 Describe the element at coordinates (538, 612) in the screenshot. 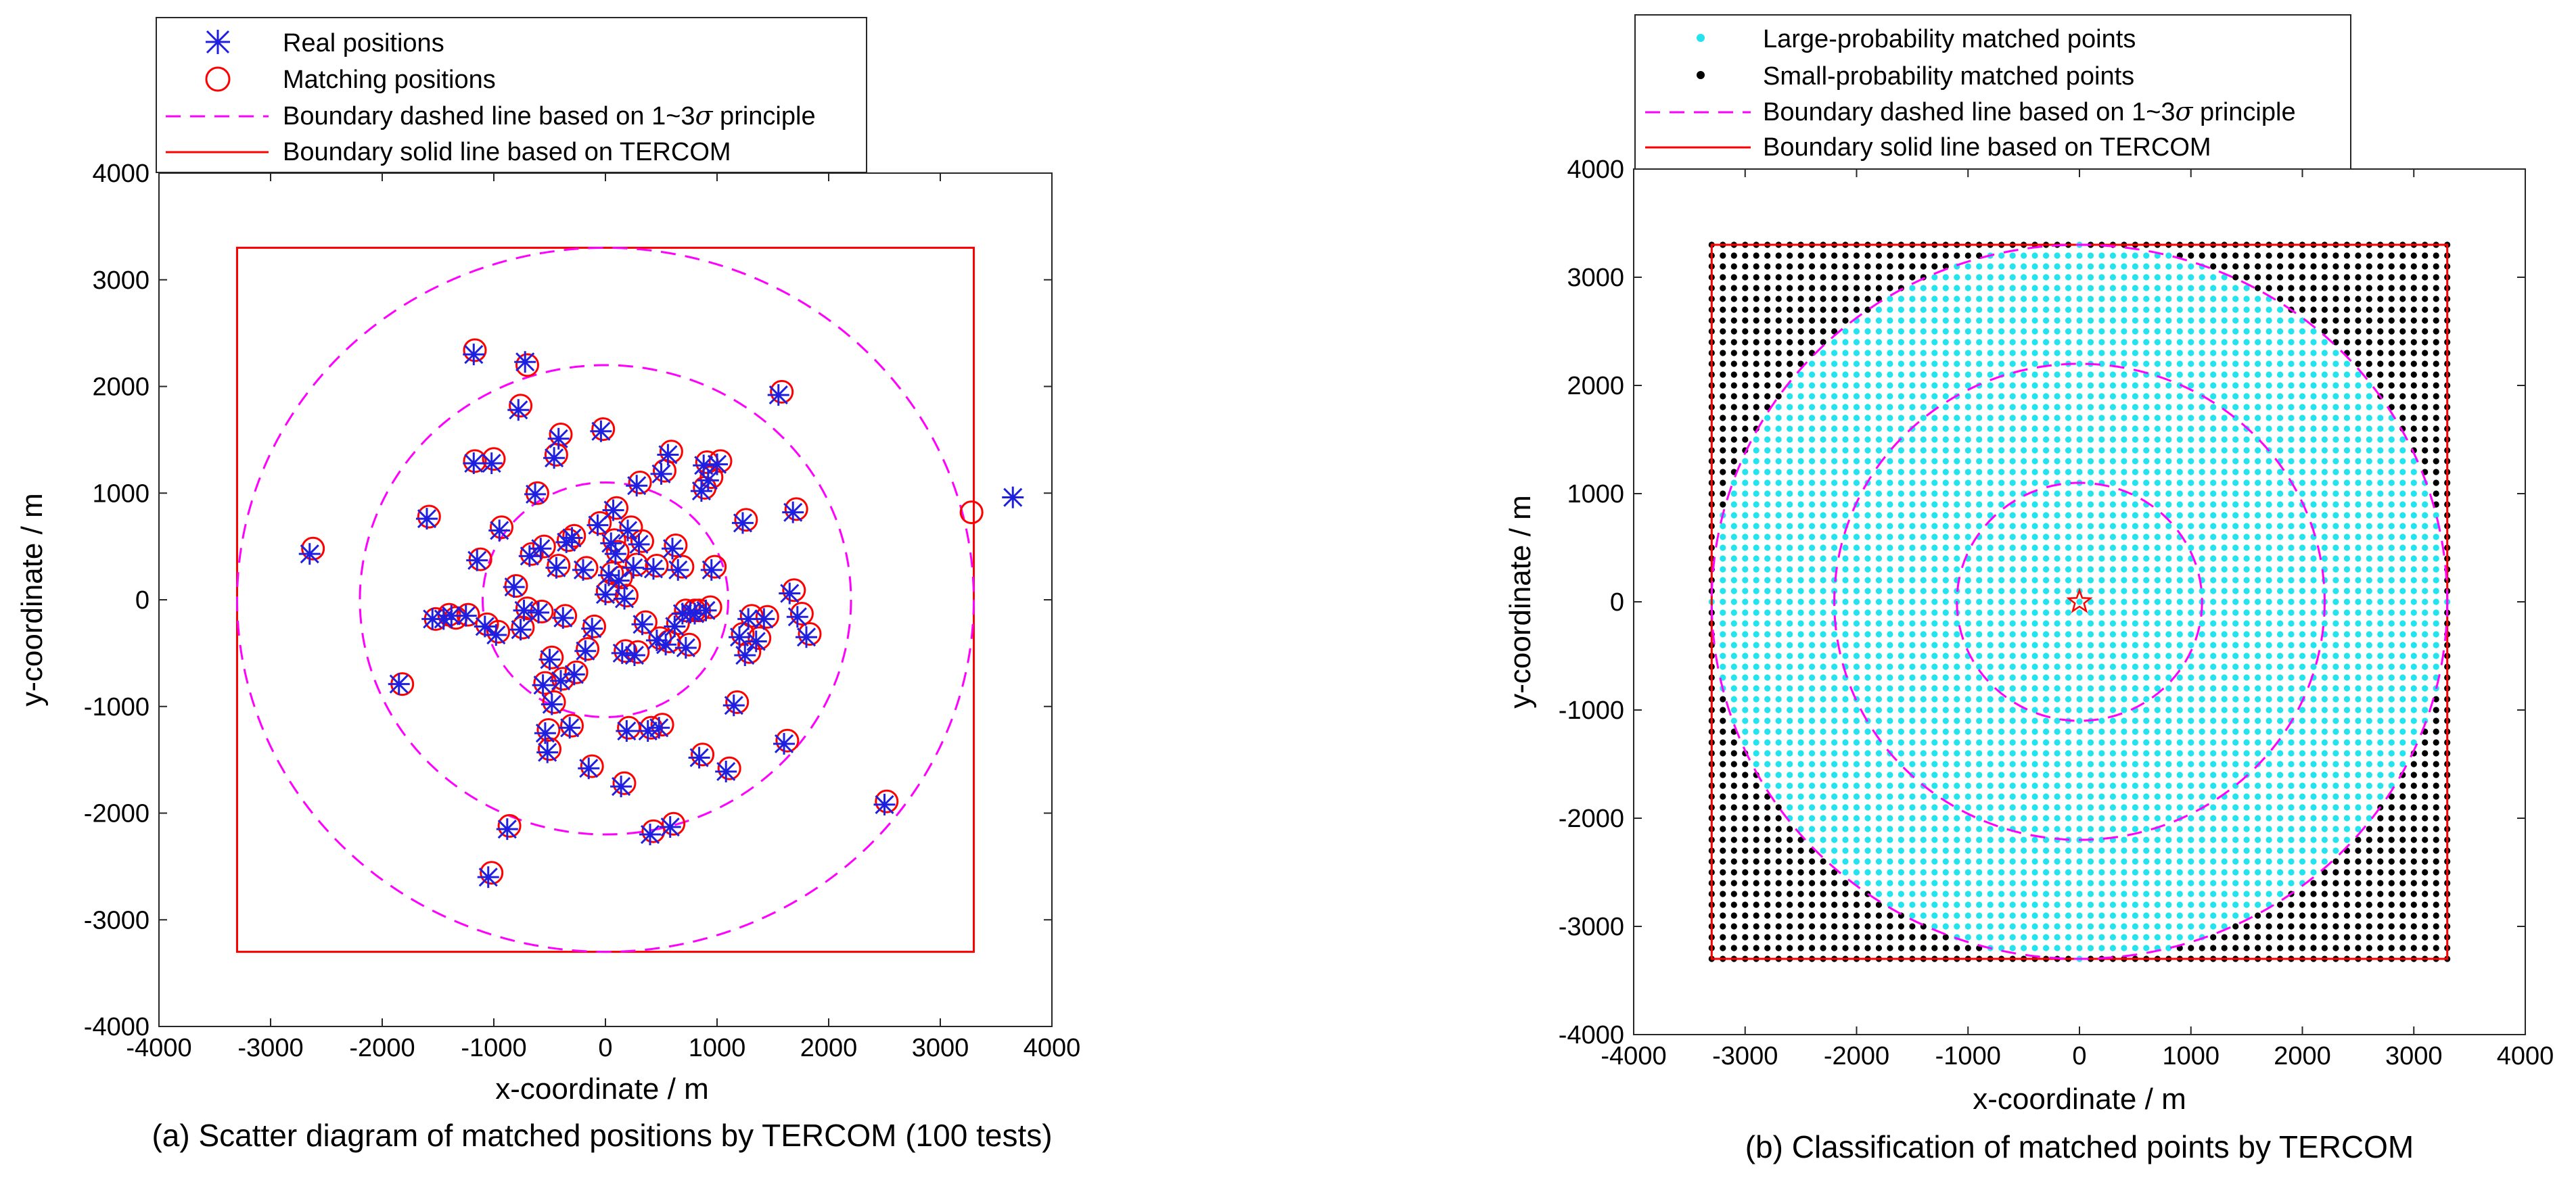

I see `real-position-marker` at that location.